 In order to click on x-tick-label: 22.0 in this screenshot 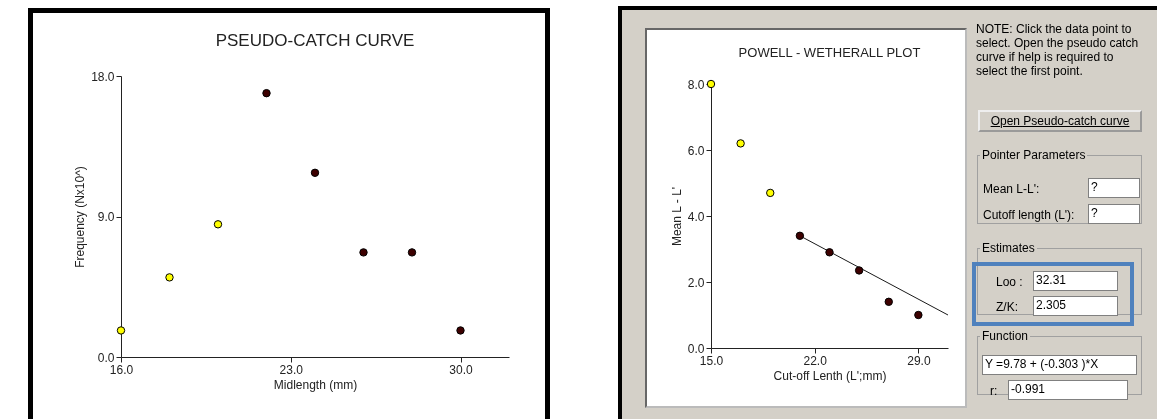, I will do `click(815, 360)`.